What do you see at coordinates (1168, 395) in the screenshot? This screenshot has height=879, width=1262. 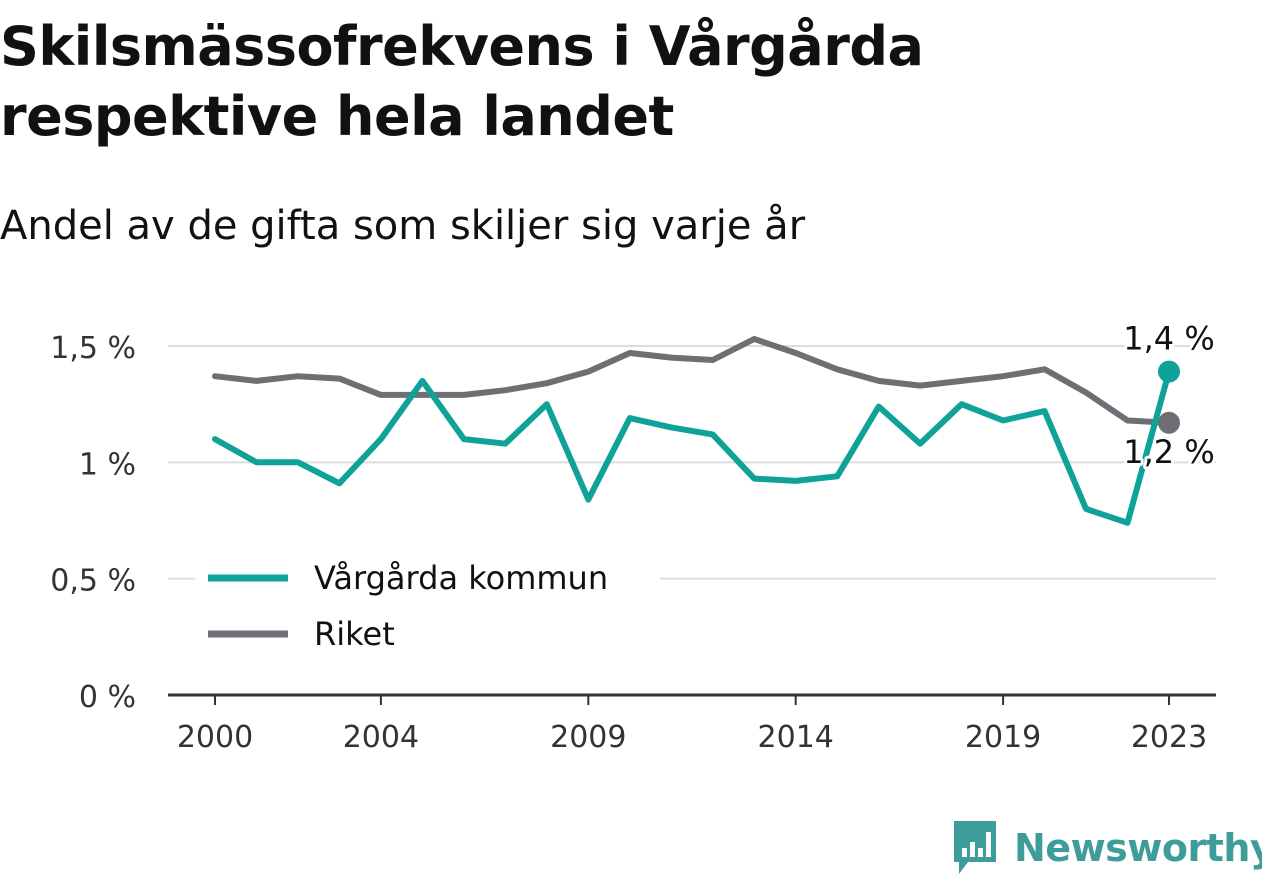 I see `end-labels: 1,4 % 1,2 %` at bounding box center [1168, 395].